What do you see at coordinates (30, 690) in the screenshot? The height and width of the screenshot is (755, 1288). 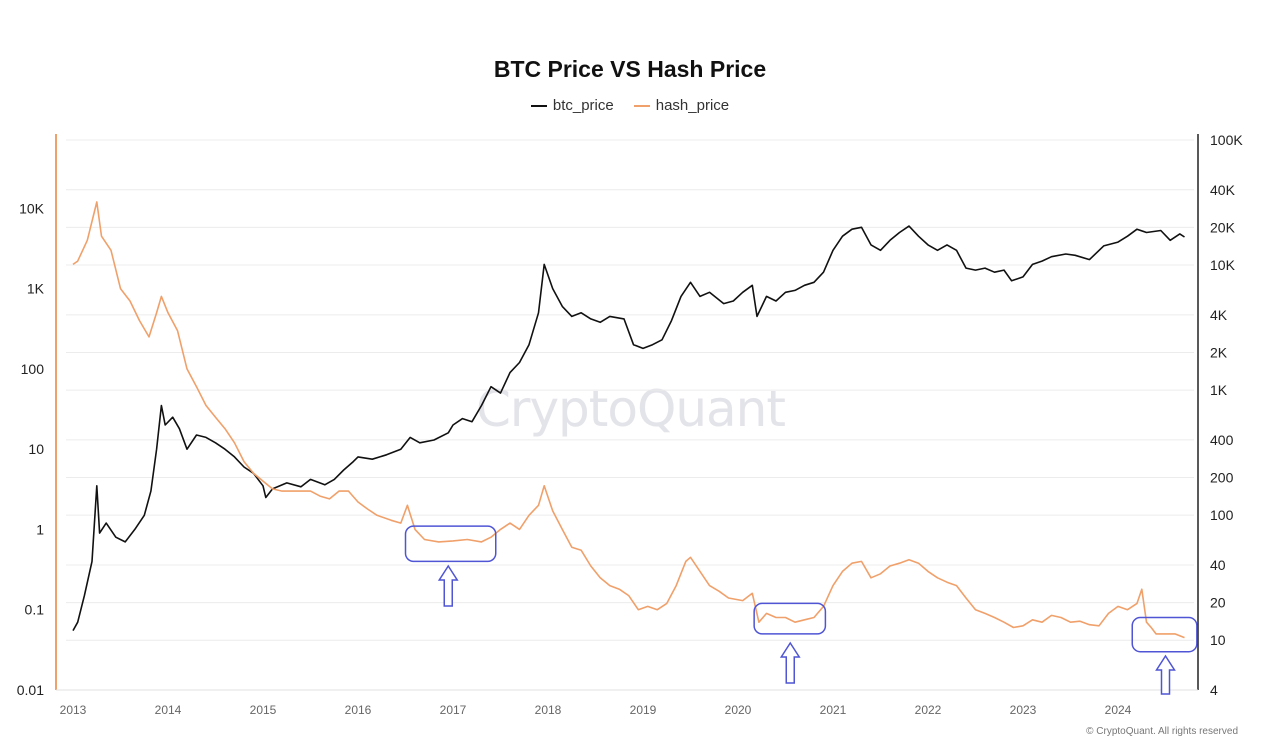 I see `left-tick-label: 0.01` at bounding box center [30, 690].